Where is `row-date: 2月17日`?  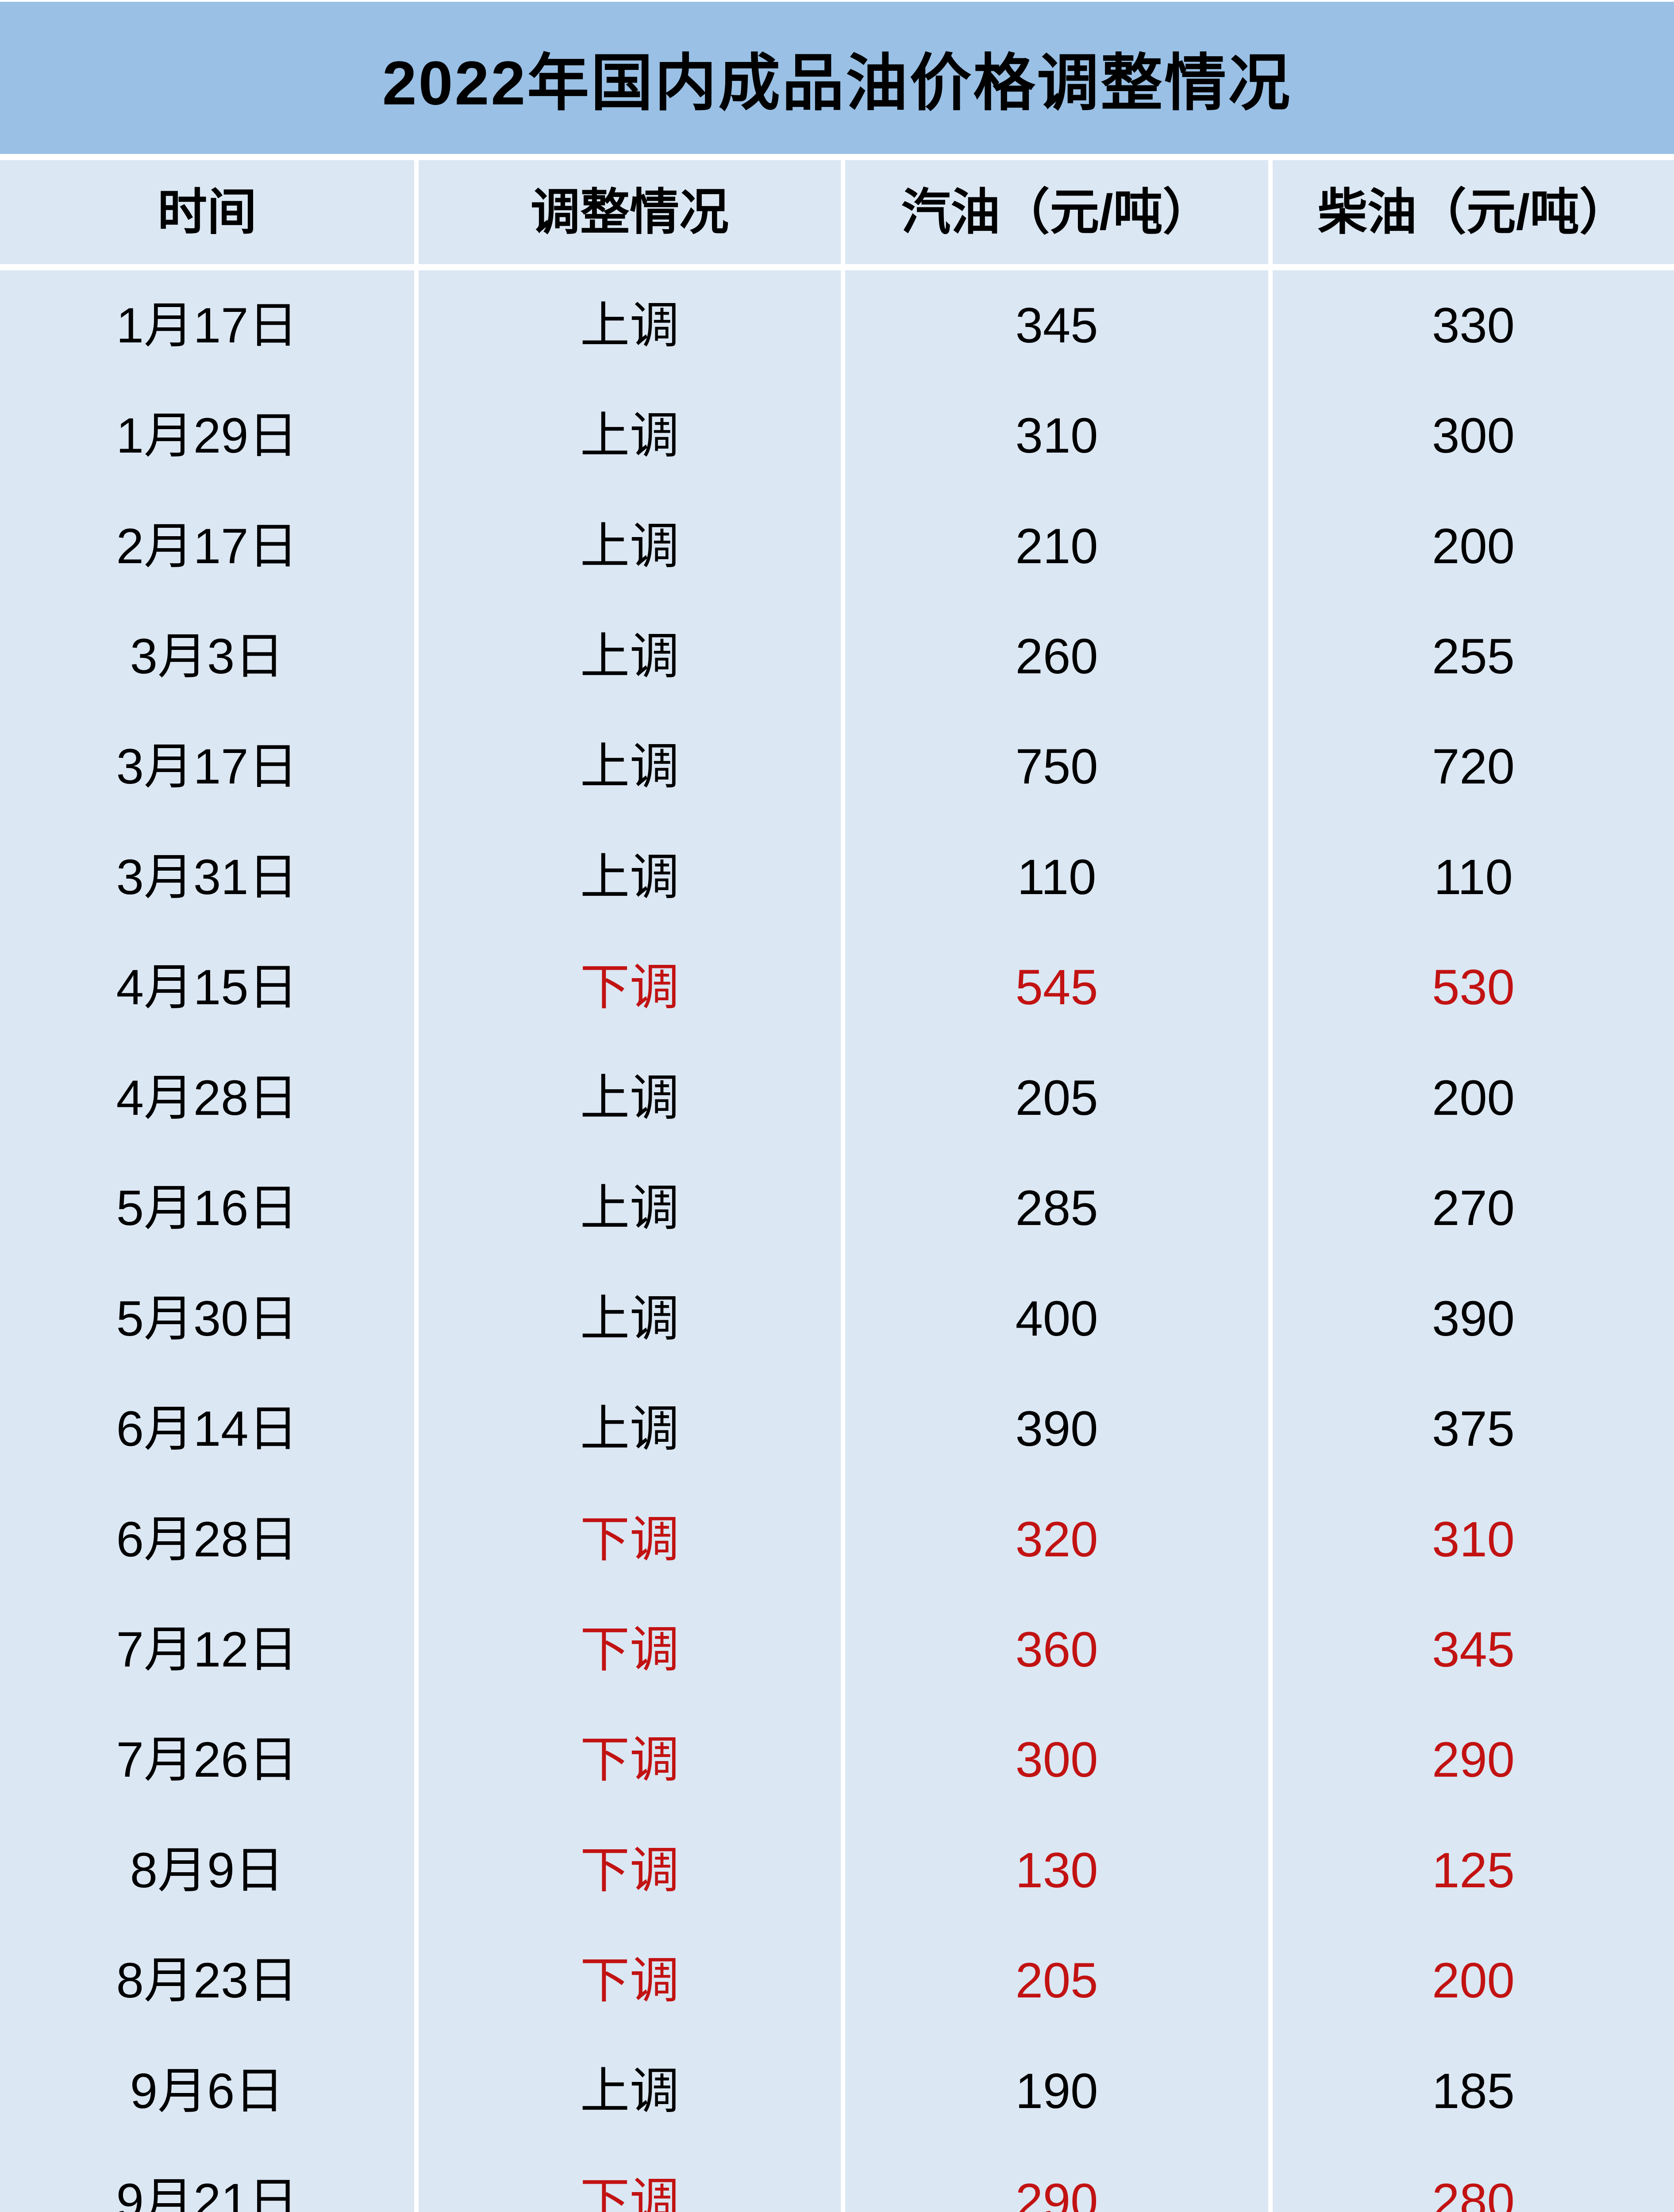 row-date: 2月17日 is located at coordinates (207, 547).